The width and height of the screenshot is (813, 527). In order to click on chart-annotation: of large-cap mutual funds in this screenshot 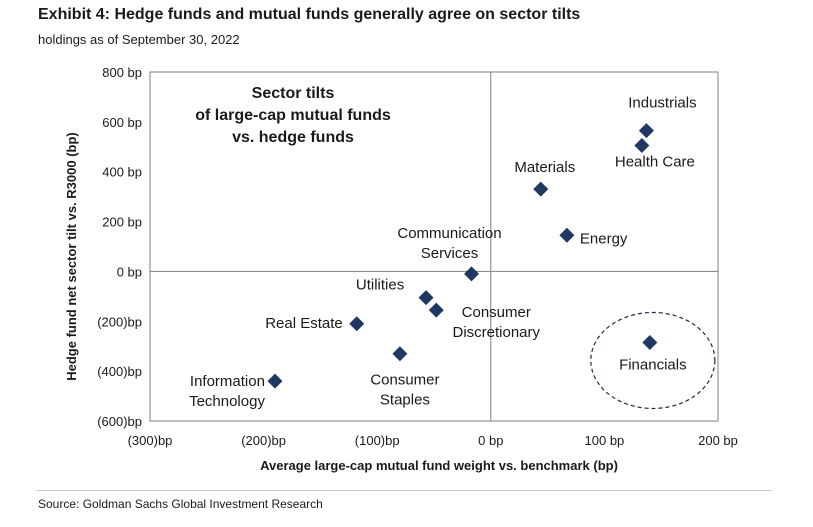, I will do `click(293, 115)`.